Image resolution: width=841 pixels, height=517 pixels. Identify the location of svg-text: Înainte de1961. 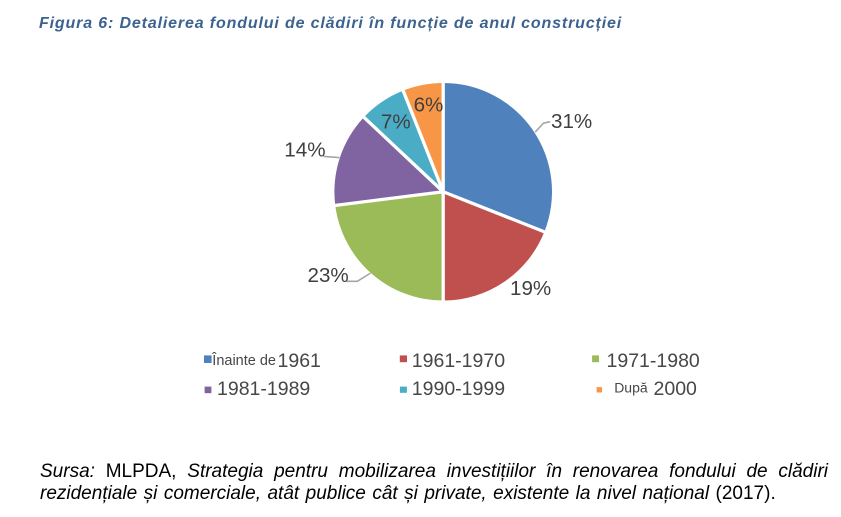
(266, 361).